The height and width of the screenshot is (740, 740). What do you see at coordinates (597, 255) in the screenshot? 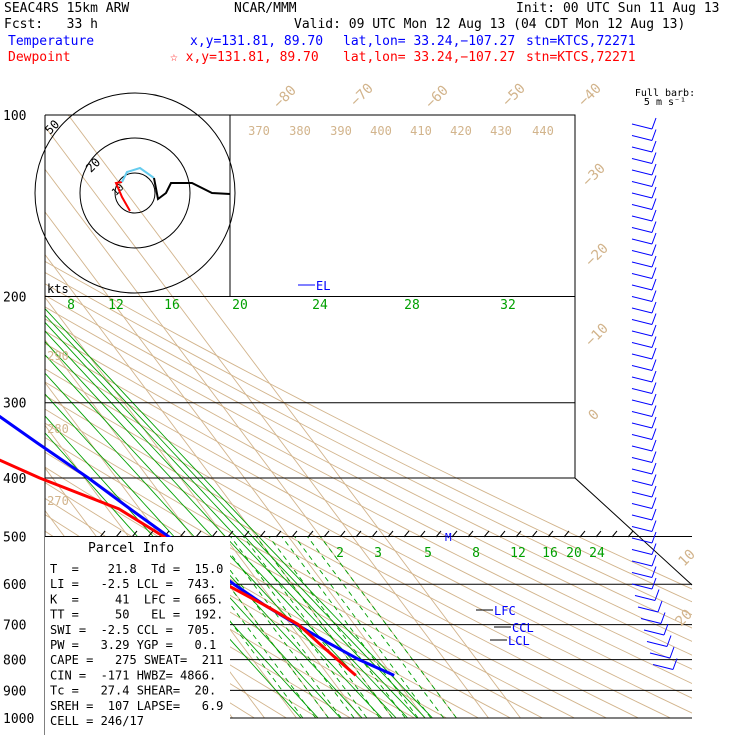
I see `isotherm-label: −20` at bounding box center [597, 255].